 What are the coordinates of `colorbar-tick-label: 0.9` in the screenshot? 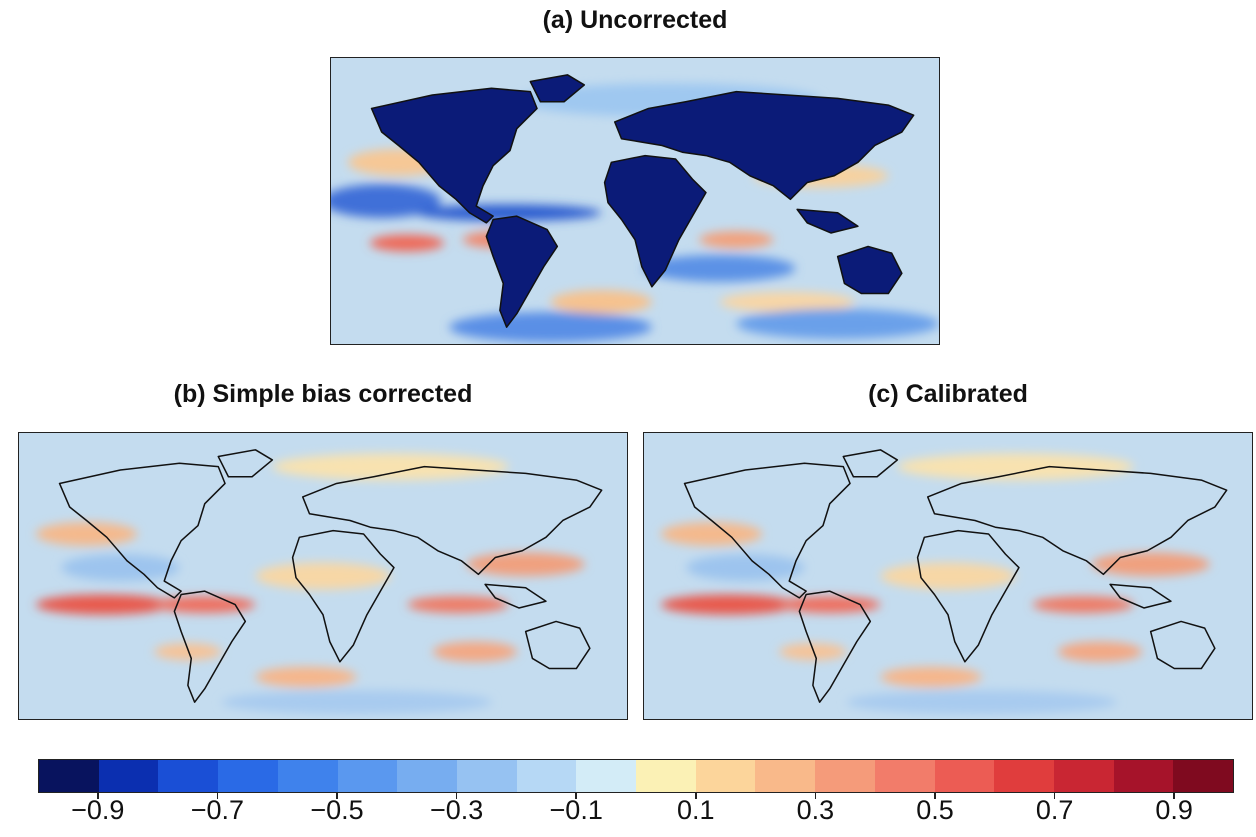 It's located at (1174, 810).